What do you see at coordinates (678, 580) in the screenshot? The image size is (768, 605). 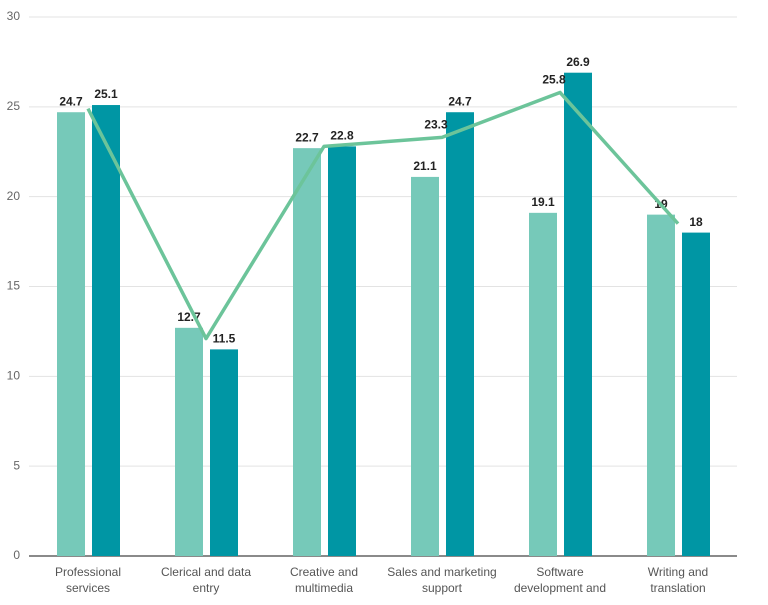 I see `x-tick-label: Writing and translation` at bounding box center [678, 580].